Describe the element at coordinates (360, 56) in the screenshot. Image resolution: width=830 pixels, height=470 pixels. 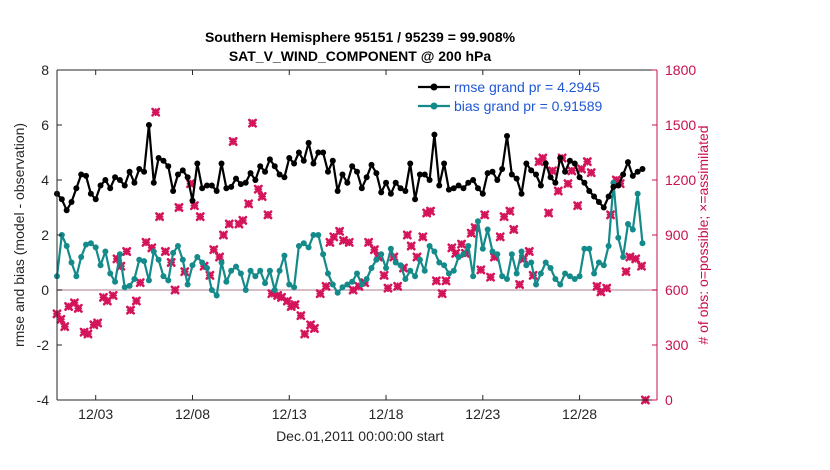
I see `chart-title-line-2: SAT_V_WIND_COMPONENT @ 200 hPa` at that location.